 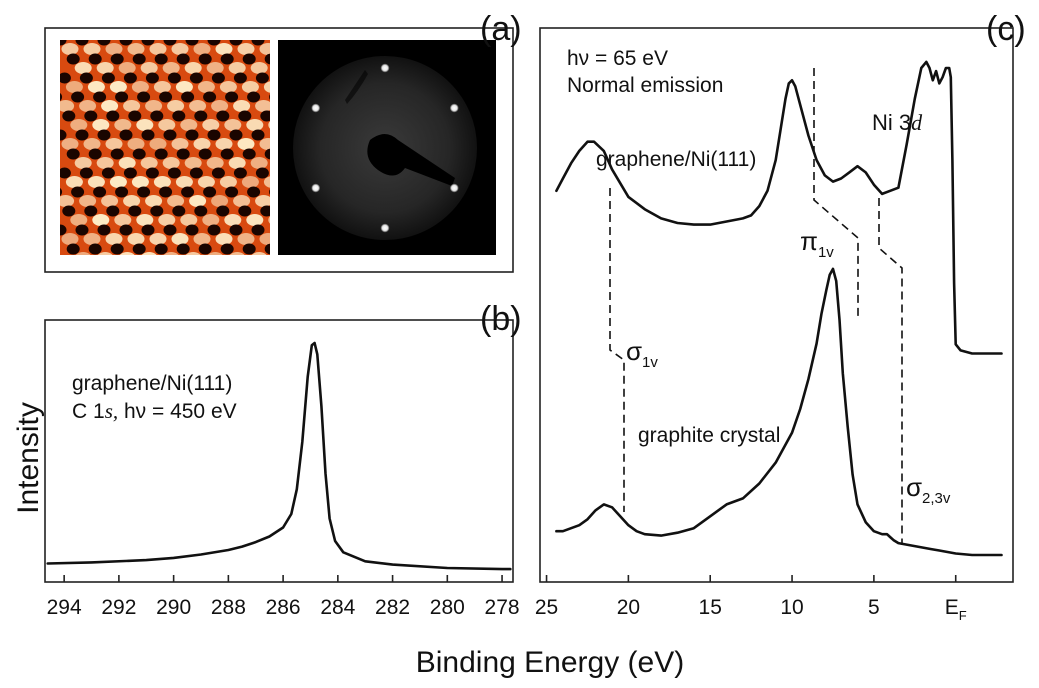 I want to click on sigma23v-shift-line, so click(x=890, y=371).